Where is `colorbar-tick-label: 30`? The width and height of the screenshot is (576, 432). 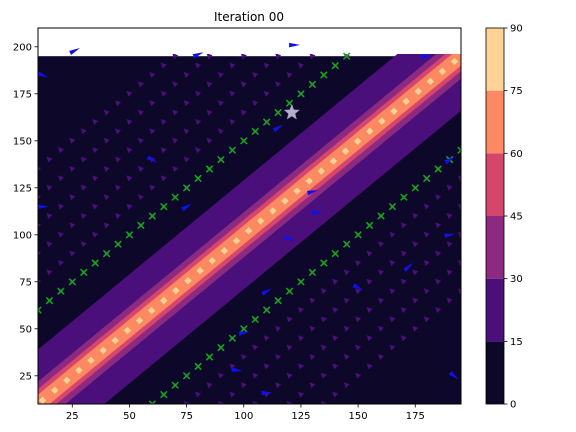 colorbar-tick-label: 30 is located at coordinates (516, 279).